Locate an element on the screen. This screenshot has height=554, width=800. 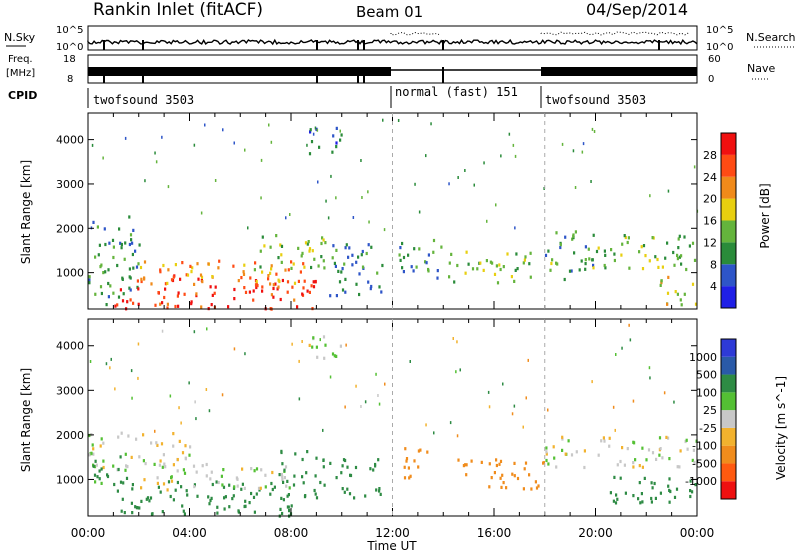
colorbar-tick-label: 12 is located at coordinates (710, 242).